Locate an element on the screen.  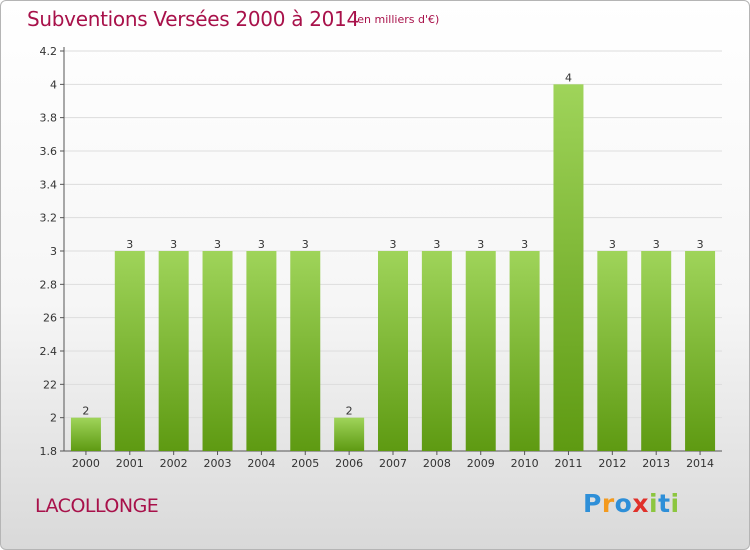
y-tick-label: 22 is located at coordinates (50, 384).